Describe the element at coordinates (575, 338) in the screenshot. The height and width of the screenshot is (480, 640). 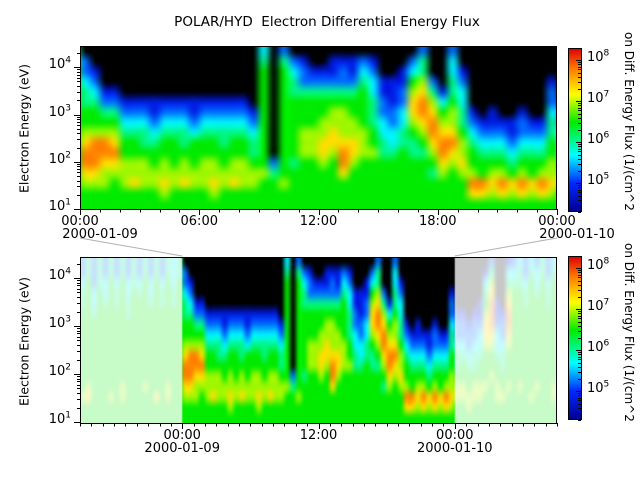
I see `colorbar-bottom-frame` at that location.